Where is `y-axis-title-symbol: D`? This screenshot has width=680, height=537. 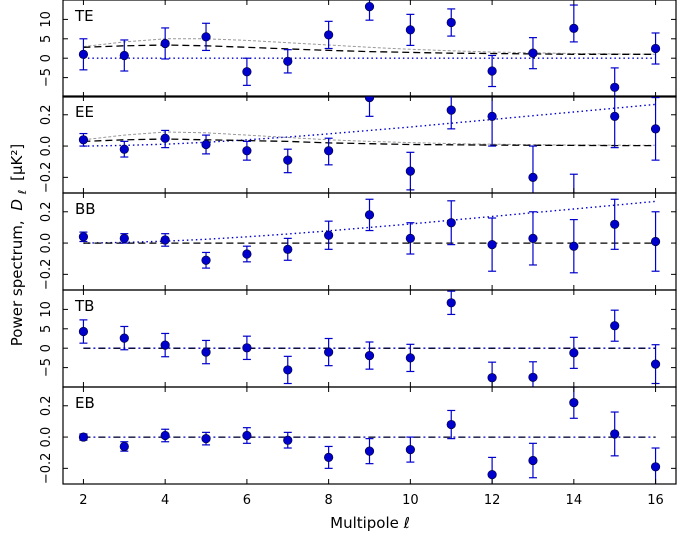 y-axis-title-symbol: D is located at coordinates (17, 205).